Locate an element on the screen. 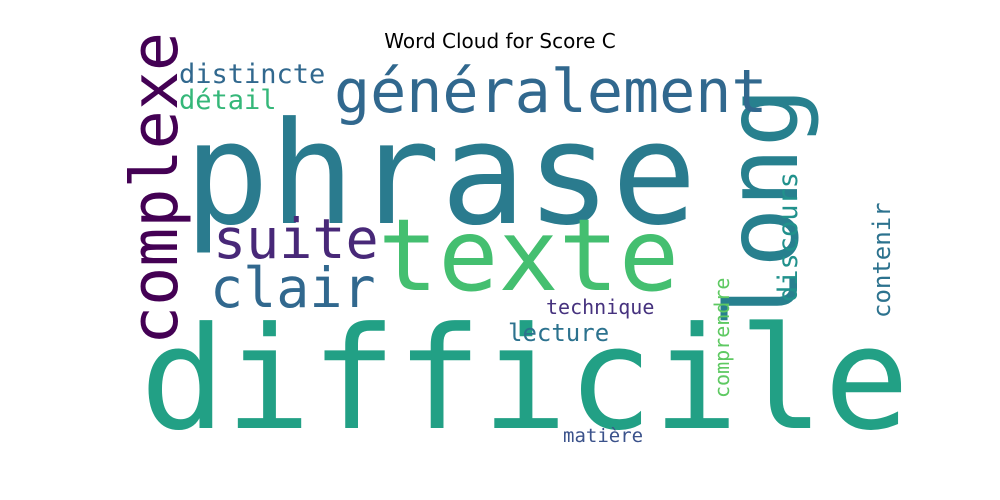  word-comprendre: comprendre is located at coordinates (722, 338).